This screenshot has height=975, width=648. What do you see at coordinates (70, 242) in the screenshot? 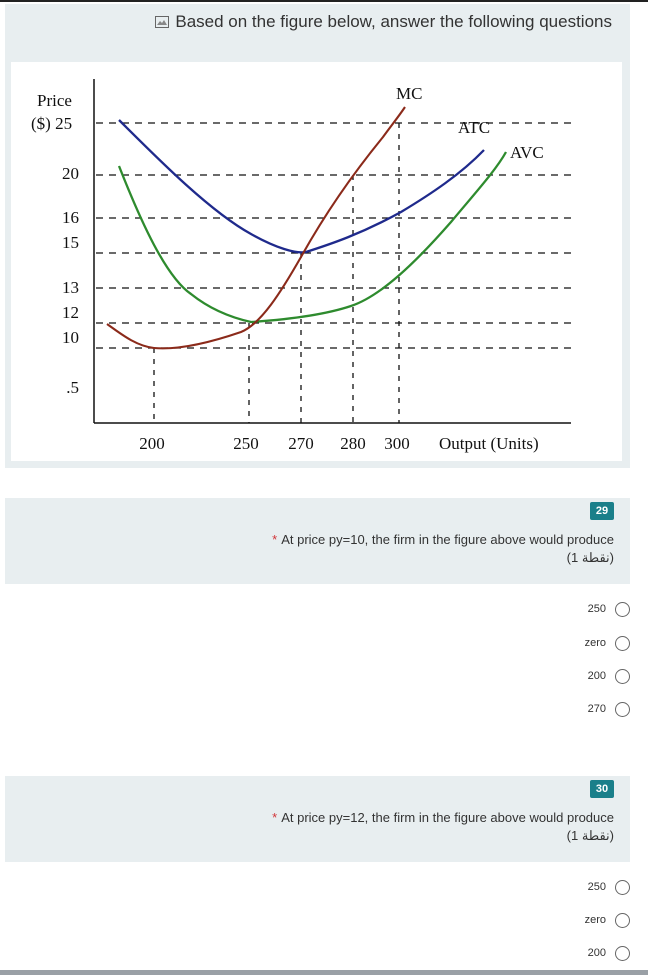
I see `y-tick-15: 15` at bounding box center [70, 242].